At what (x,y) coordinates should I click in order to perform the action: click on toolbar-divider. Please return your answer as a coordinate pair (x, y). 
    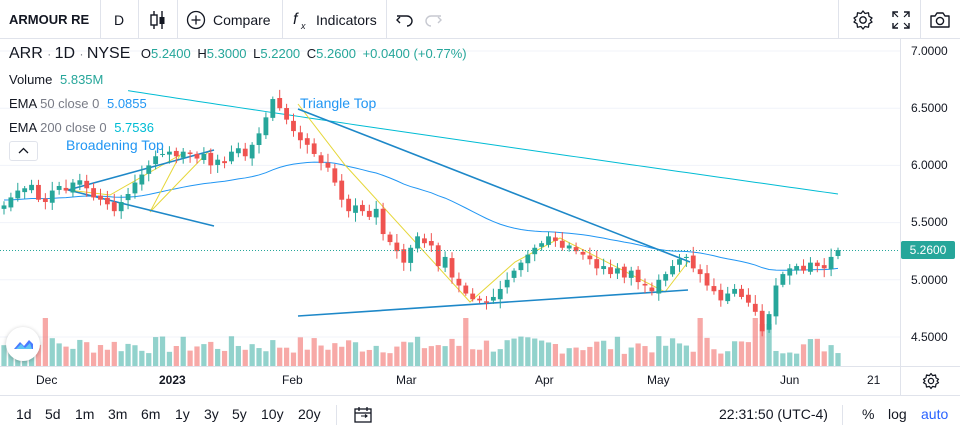
    Looking at the image, I should click on (100, 19).